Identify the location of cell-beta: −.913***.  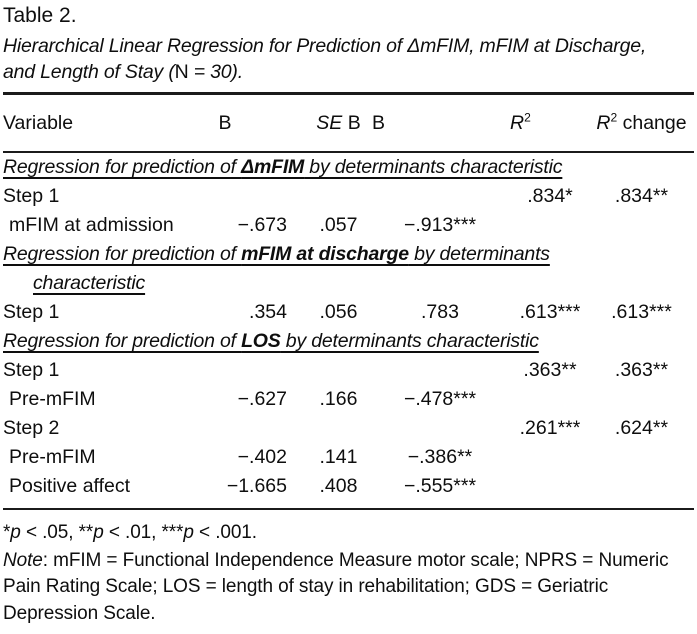
(440, 225).